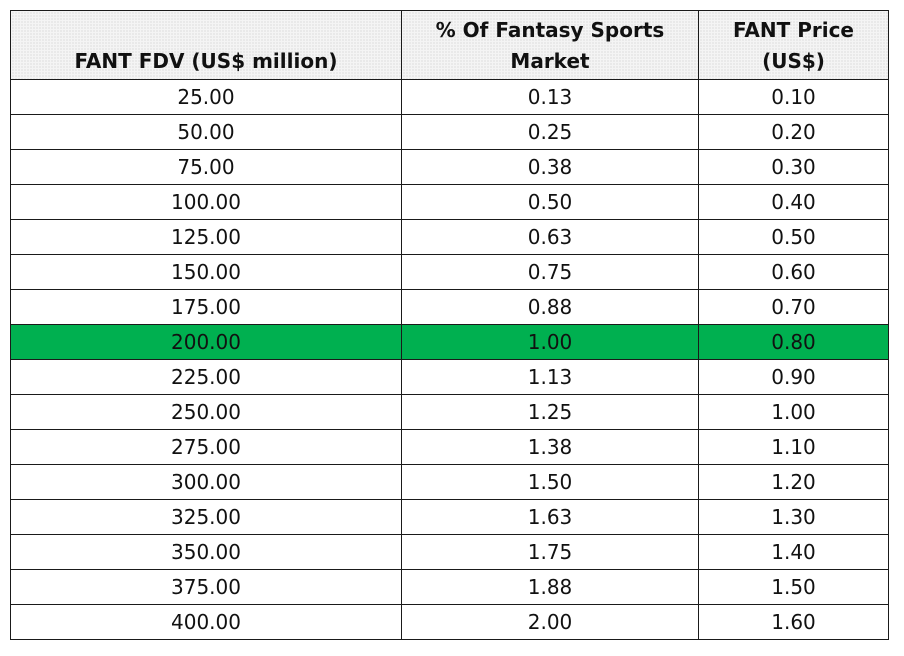  I want to click on cell-market-share: 0.13, so click(550, 97).